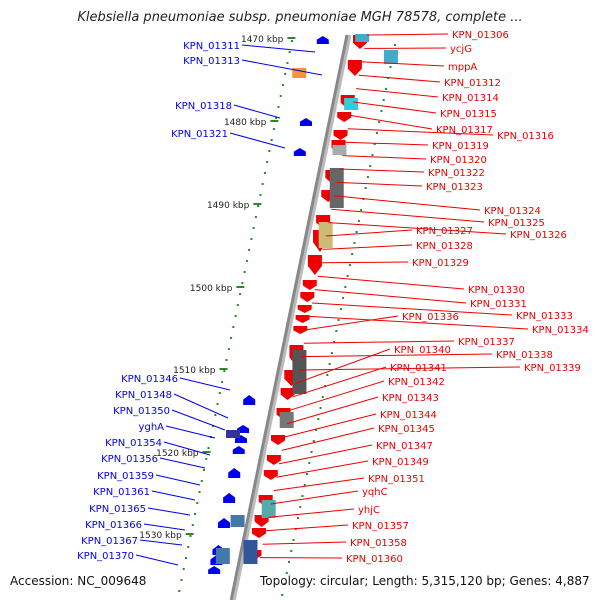 Image resolution: width=600 pixels, height=600 pixels. Describe the element at coordinates (468, 114) in the screenshot. I see `gene-label: KPN_01315` at that location.